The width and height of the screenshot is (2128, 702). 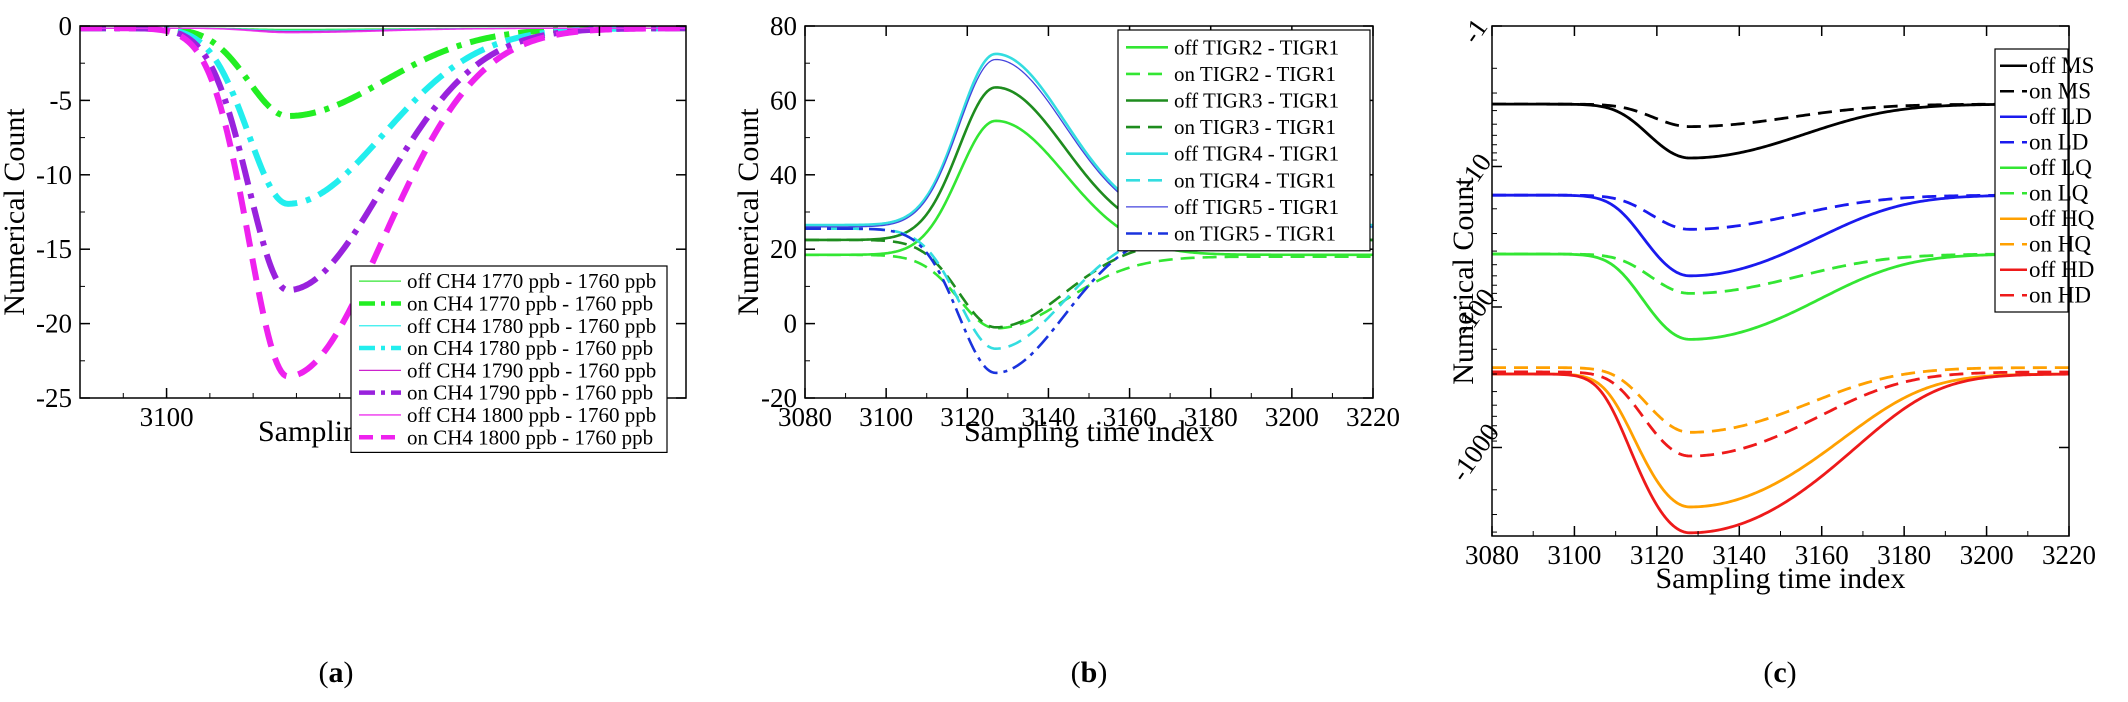 What do you see at coordinates (1255, 234) in the screenshot?
I see `legend-entry: on TIGR5 - TIGR1` at bounding box center [1255, 234].